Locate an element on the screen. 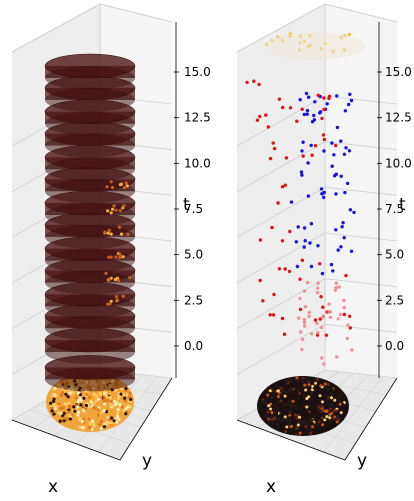  z-tick-label: 2.5 is located at coordinates (394, 300).